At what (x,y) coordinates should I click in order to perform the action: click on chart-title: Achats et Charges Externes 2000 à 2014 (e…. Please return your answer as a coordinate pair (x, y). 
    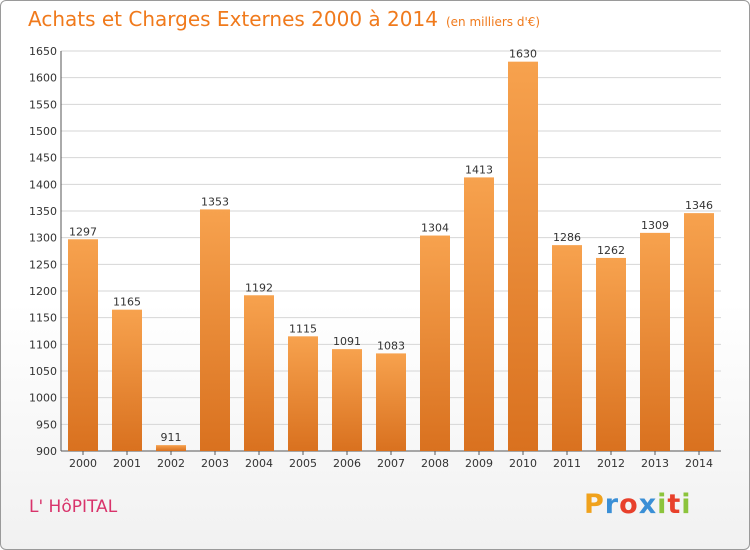
    Looking at the image, I should click on (284, 19).